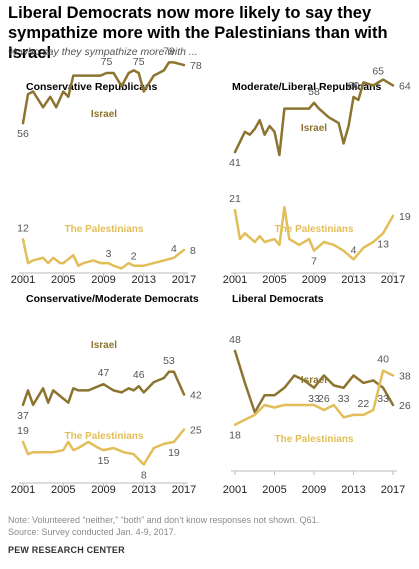 This screenshot has height=569, width=419. I want to click on data-label: 22, so click(364, 404).